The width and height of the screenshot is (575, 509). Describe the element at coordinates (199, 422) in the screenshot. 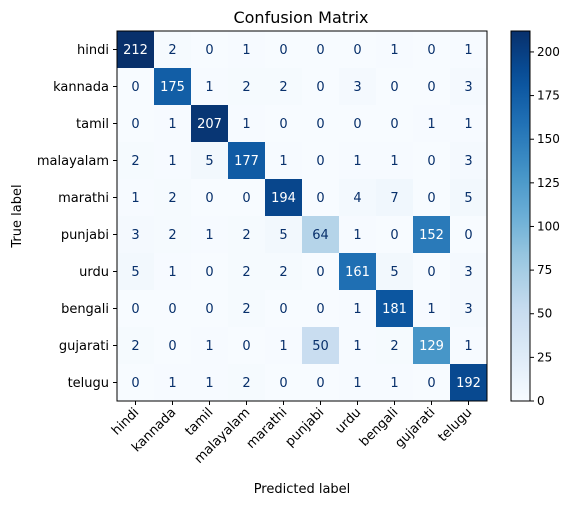

I see `x-tick-label: tamil` at that location.